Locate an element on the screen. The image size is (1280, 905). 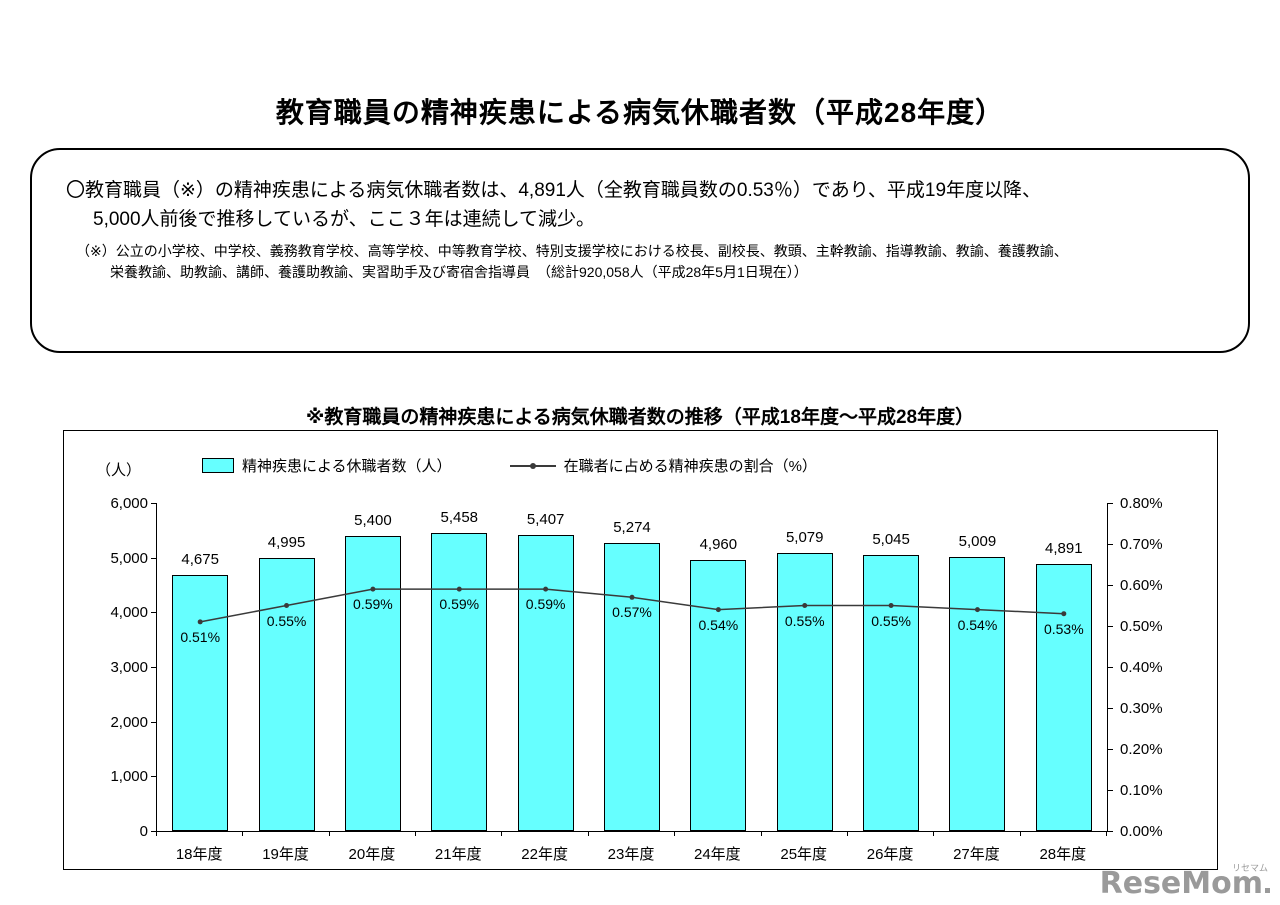
legend-item-bars: 精神疾患による休職者数（人） is located at coordinates (327, 465).